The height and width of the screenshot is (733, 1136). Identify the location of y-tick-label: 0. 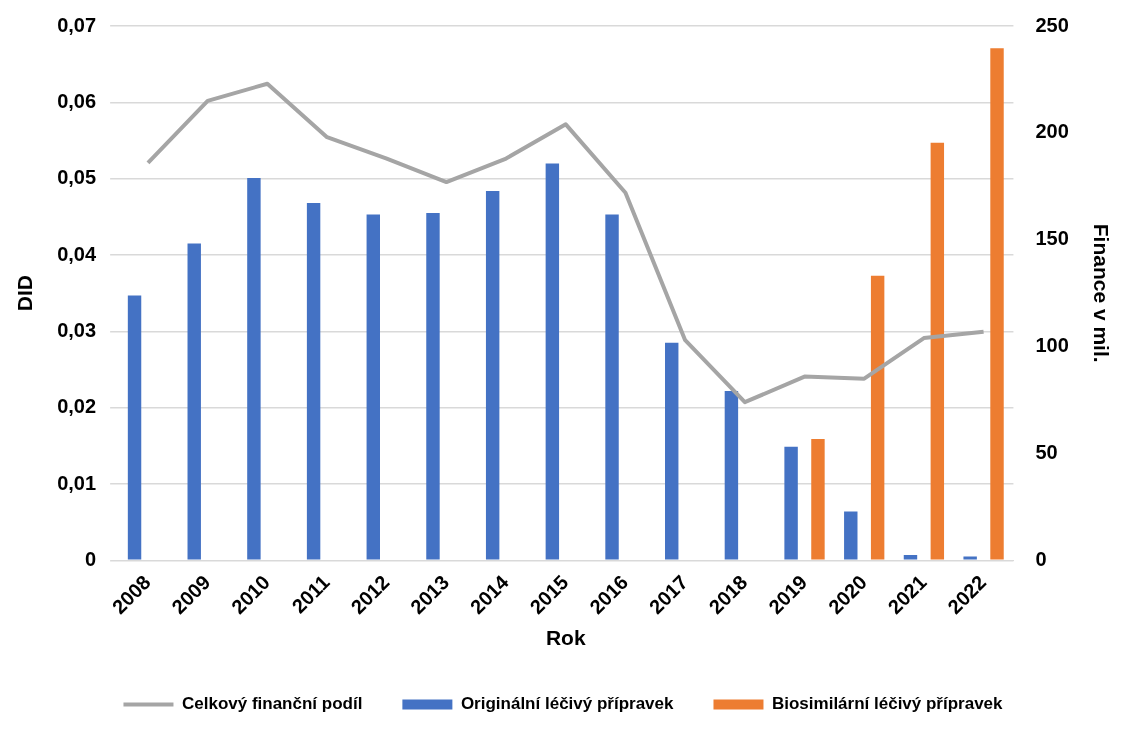
(91, 558).